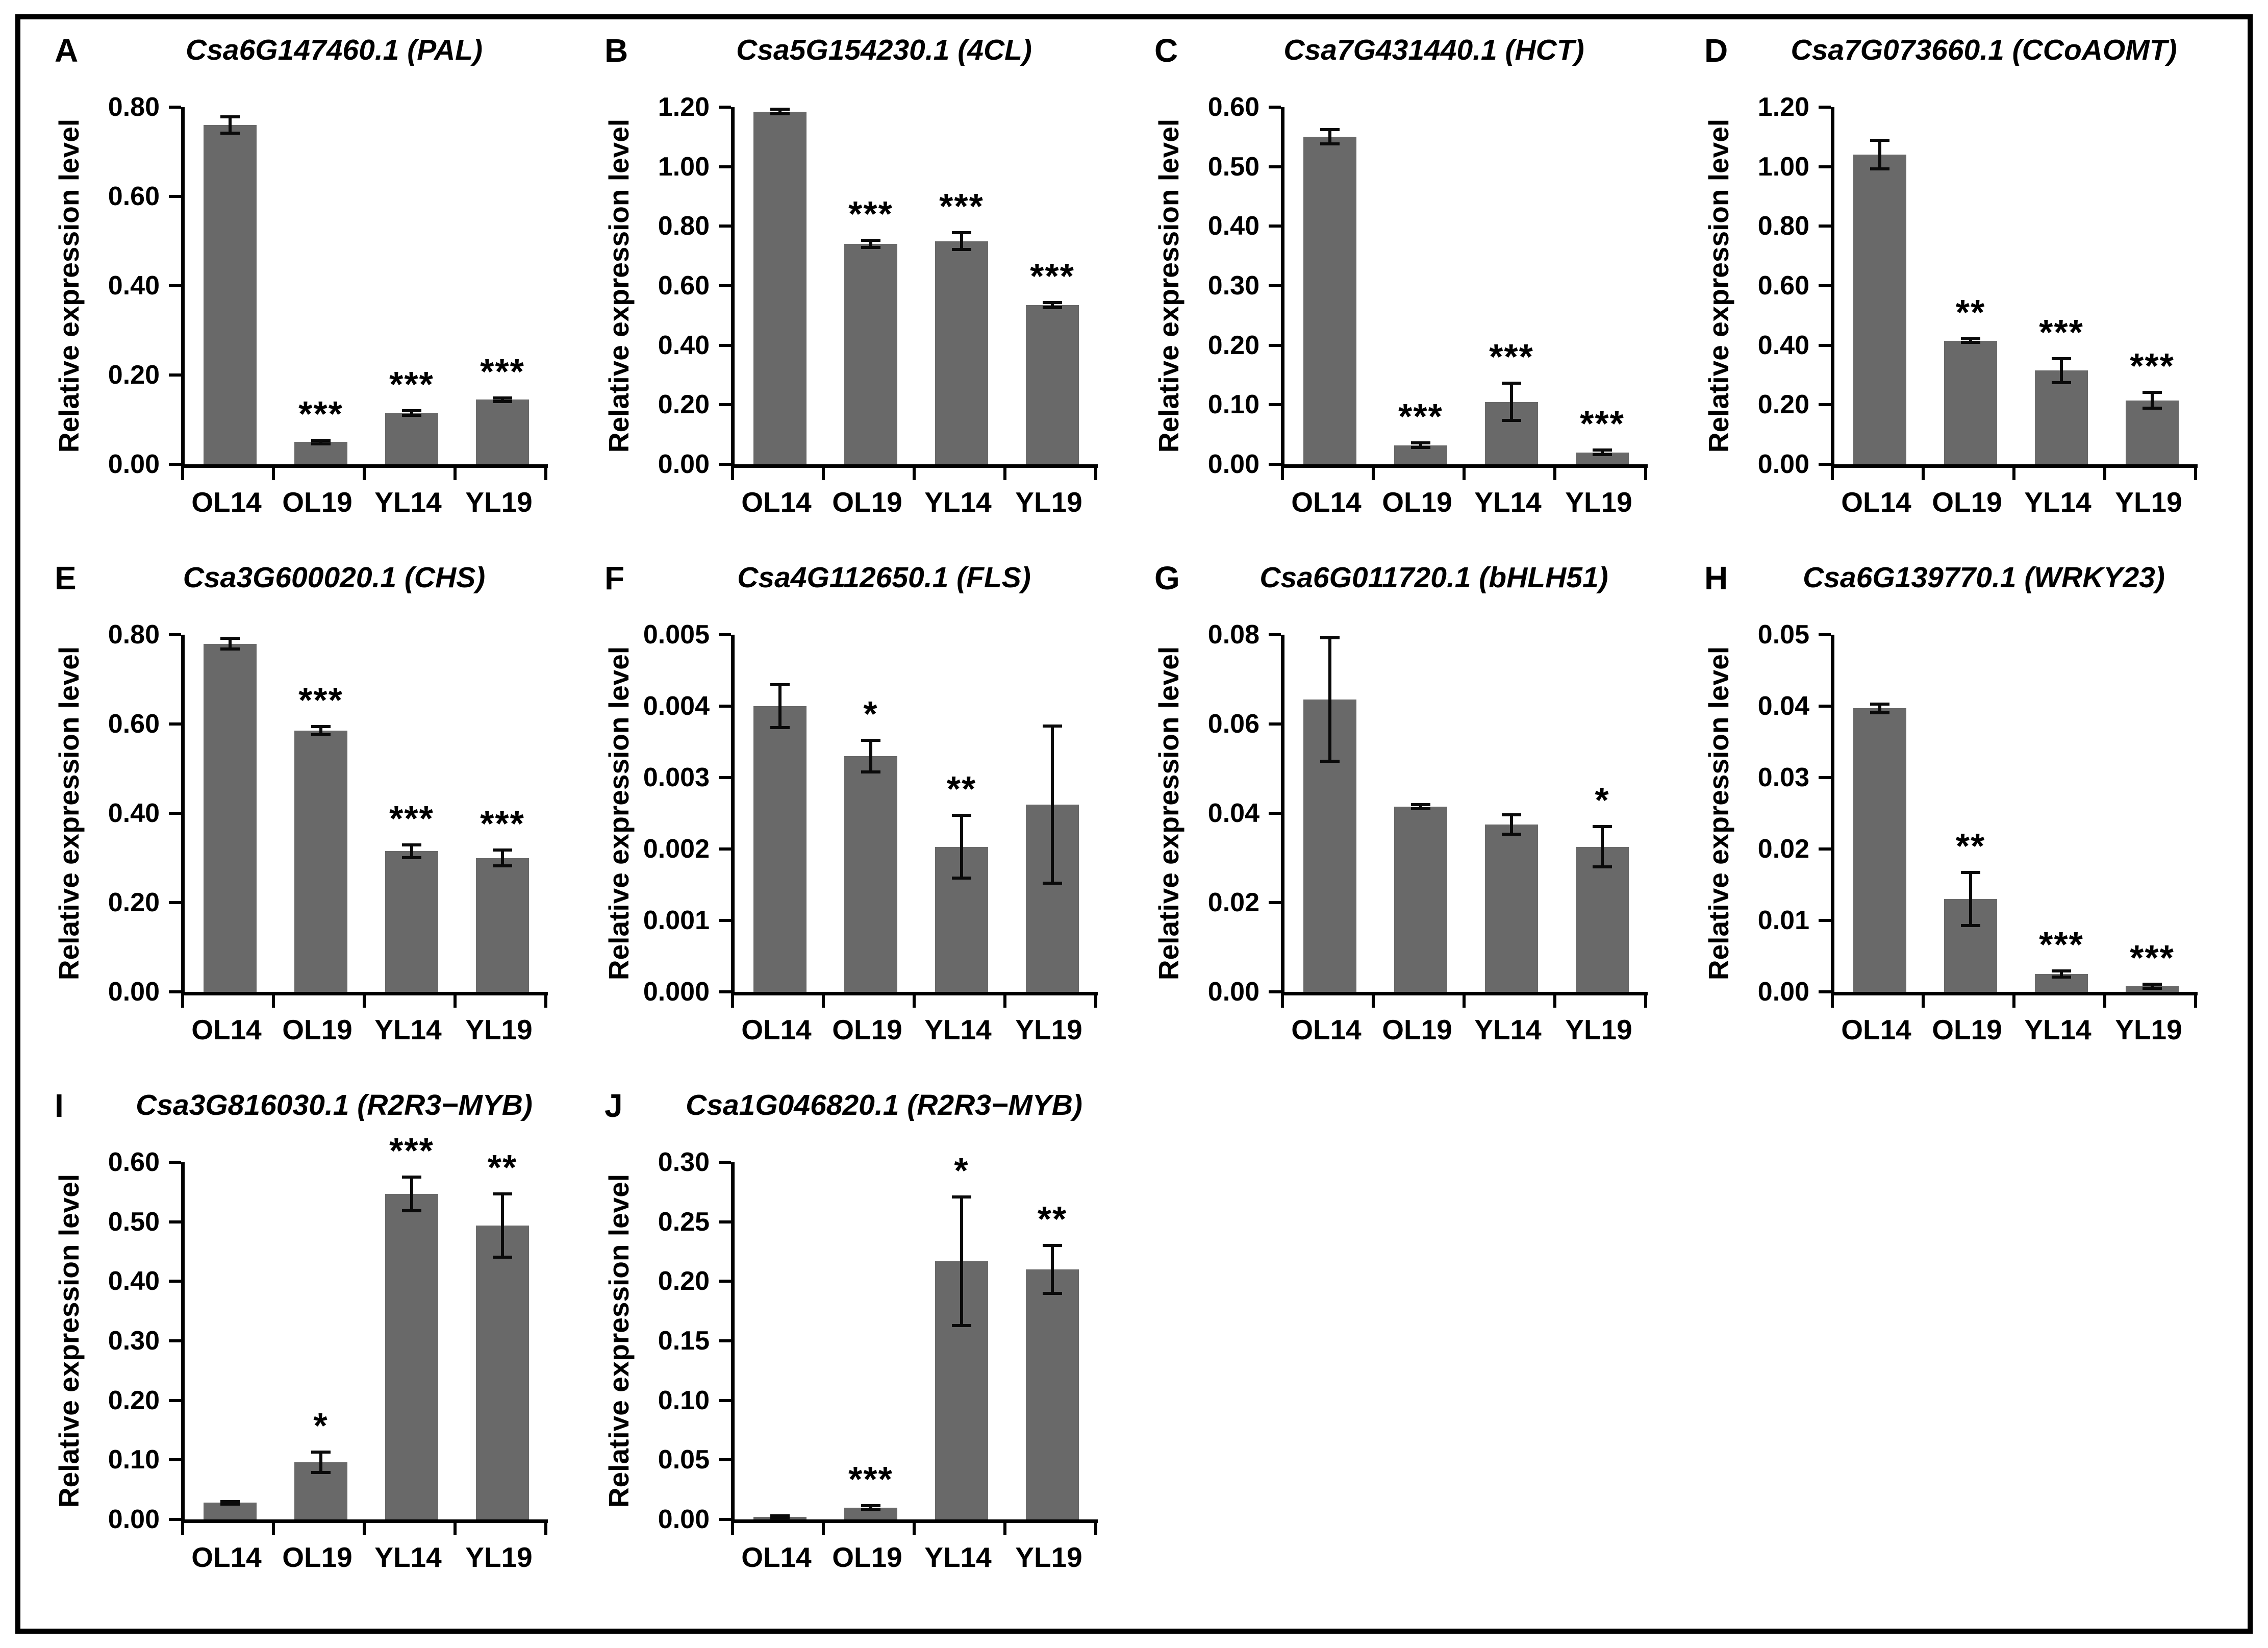 This screenshot has height=1648, width=2268. Describe the element at coordinates (1783, 921) in the screenshot. I see `y-tick-label: 0.01` at that location.